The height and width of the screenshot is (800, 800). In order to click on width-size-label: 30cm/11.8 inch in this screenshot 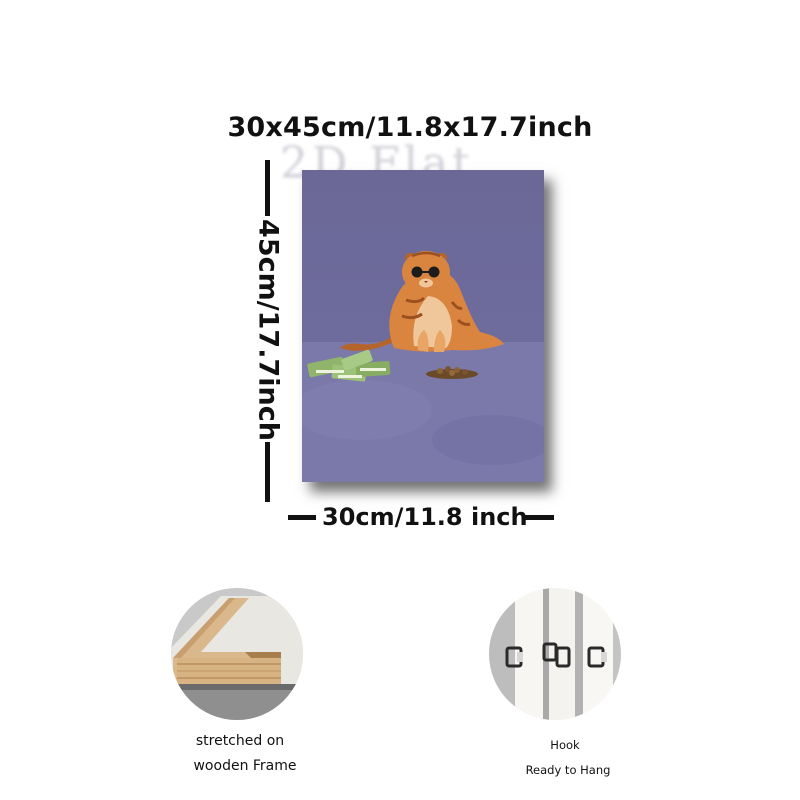, I will do `click(425, 517)`.